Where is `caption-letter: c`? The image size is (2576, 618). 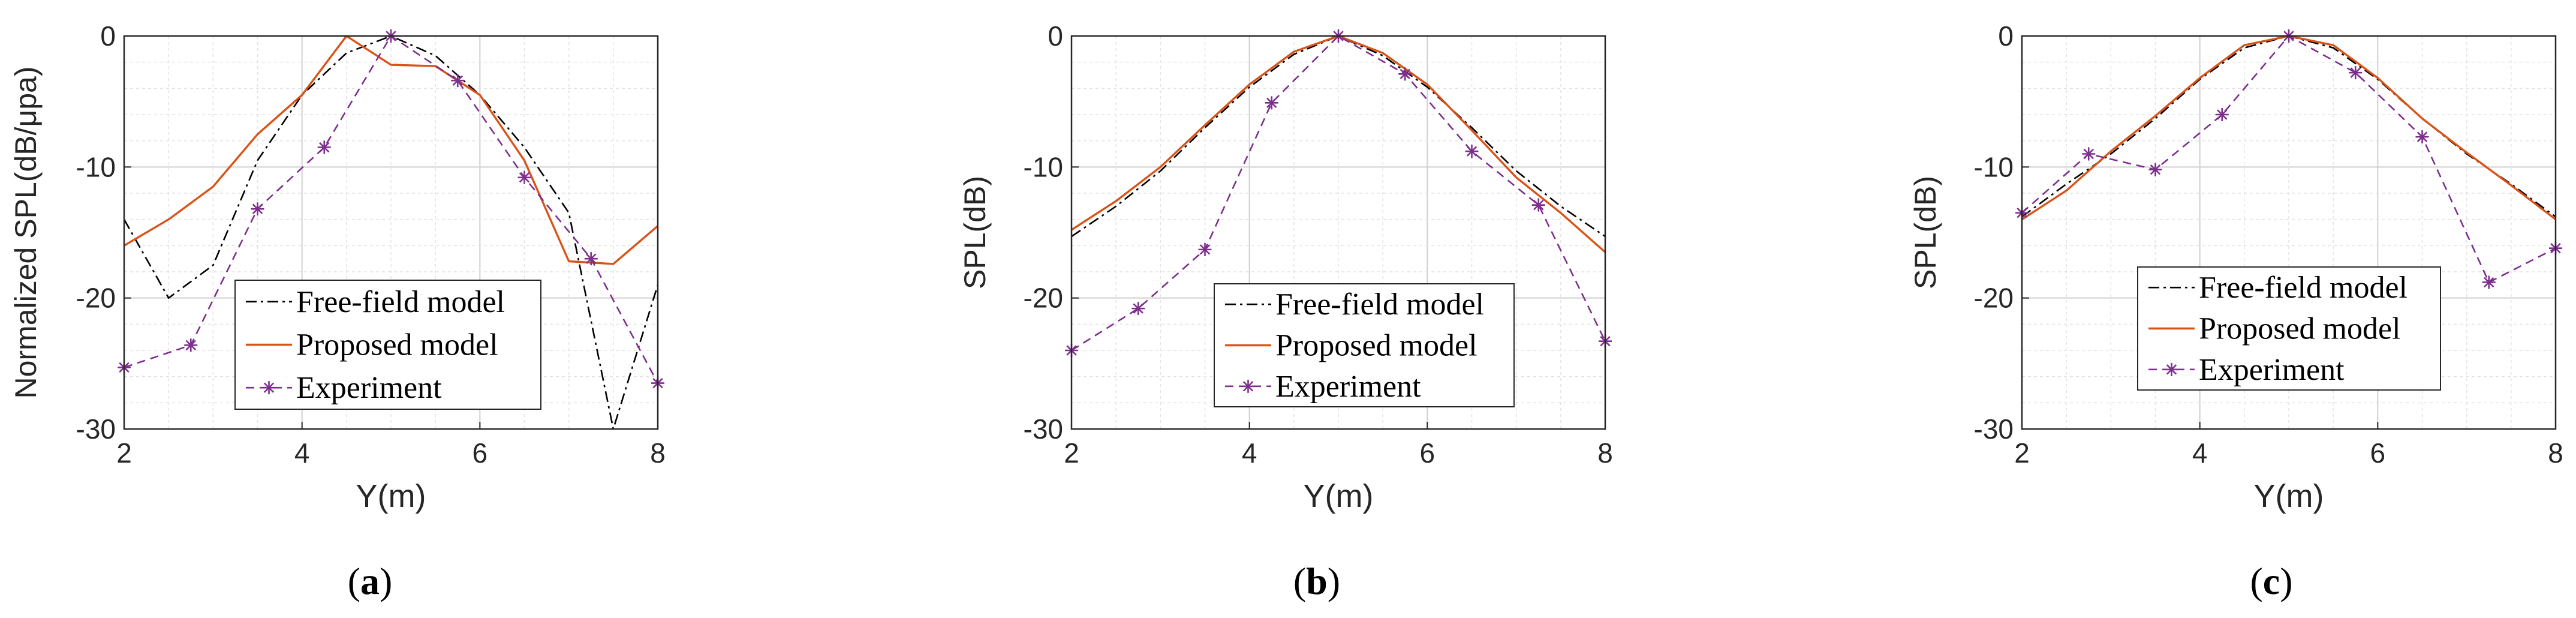 caption-letter: c is located at coordinates (2271, 581).